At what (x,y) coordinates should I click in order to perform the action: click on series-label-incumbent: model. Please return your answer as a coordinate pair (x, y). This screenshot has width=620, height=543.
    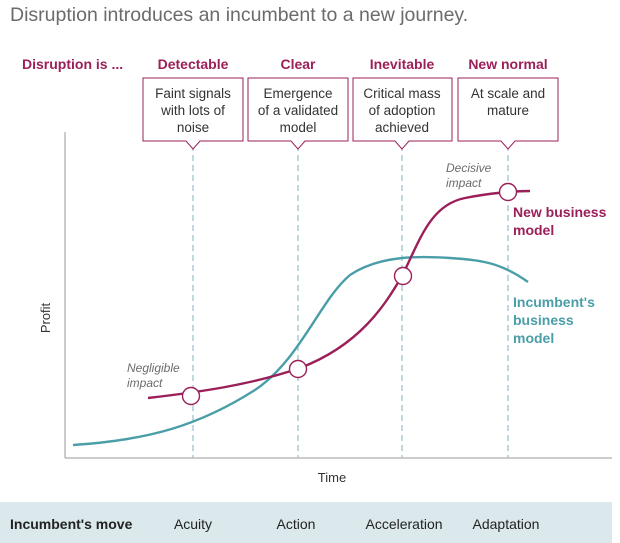
    Looking at the image, I should click on (533, 338).